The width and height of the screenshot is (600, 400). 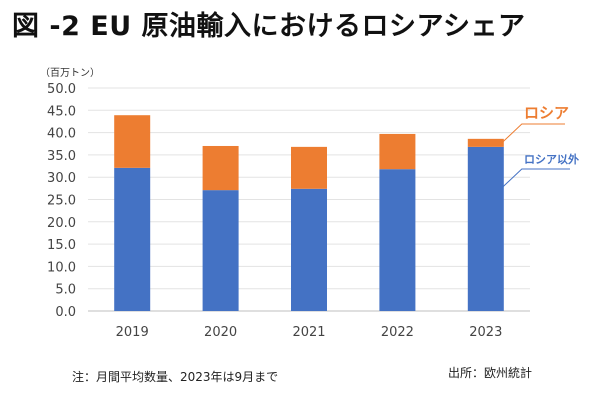 What do you see at coordinates (309, 249) in the screenshot?
I see `bar-non-russia-2021` at bounding box center [309, 249].